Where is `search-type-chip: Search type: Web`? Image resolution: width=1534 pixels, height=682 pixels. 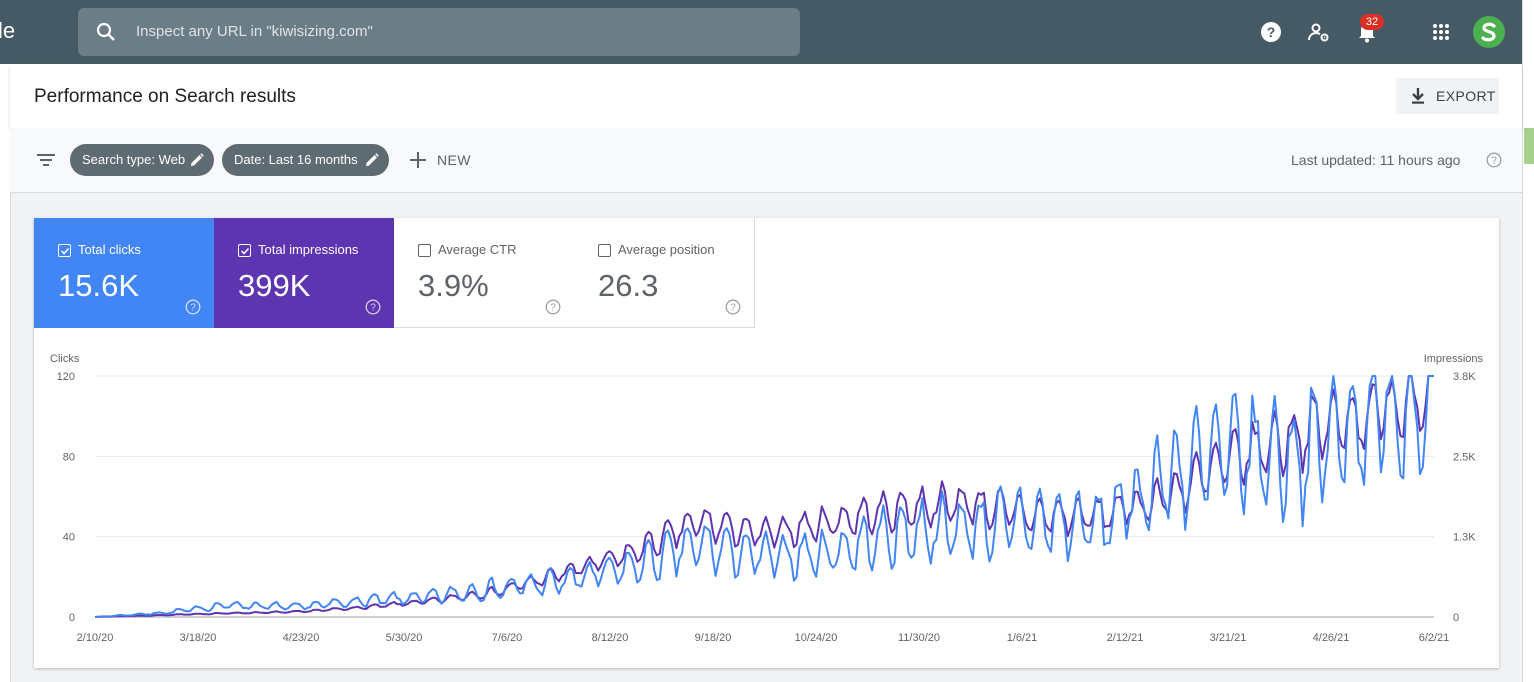
search-type-chip: Search type: Web is located at coordinates (142, 160).